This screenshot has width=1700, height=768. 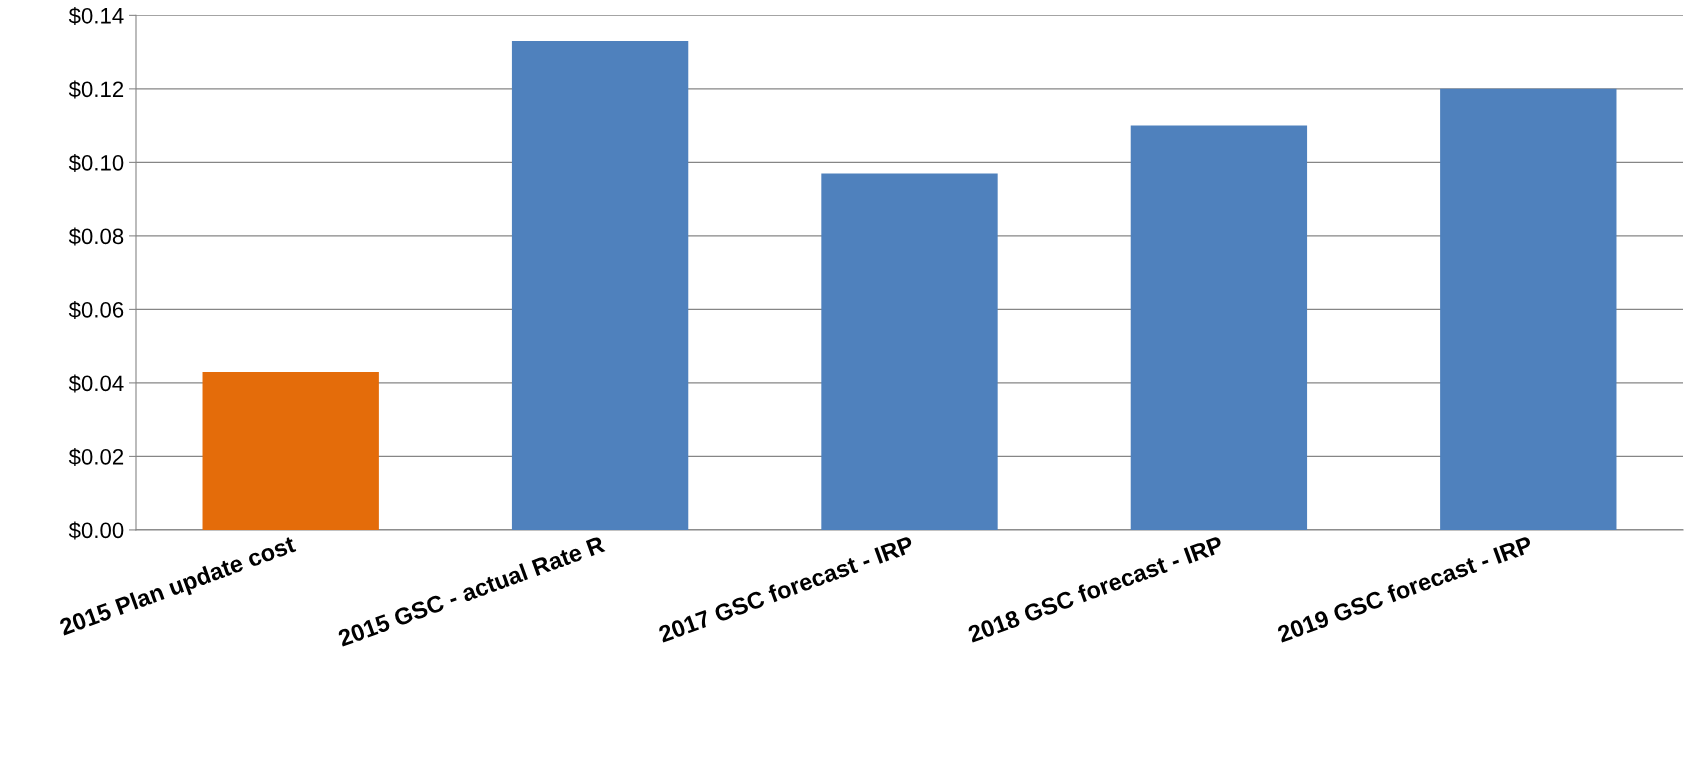 I want to click on y-tick-label: $0.04, so click(x=96, y=383).